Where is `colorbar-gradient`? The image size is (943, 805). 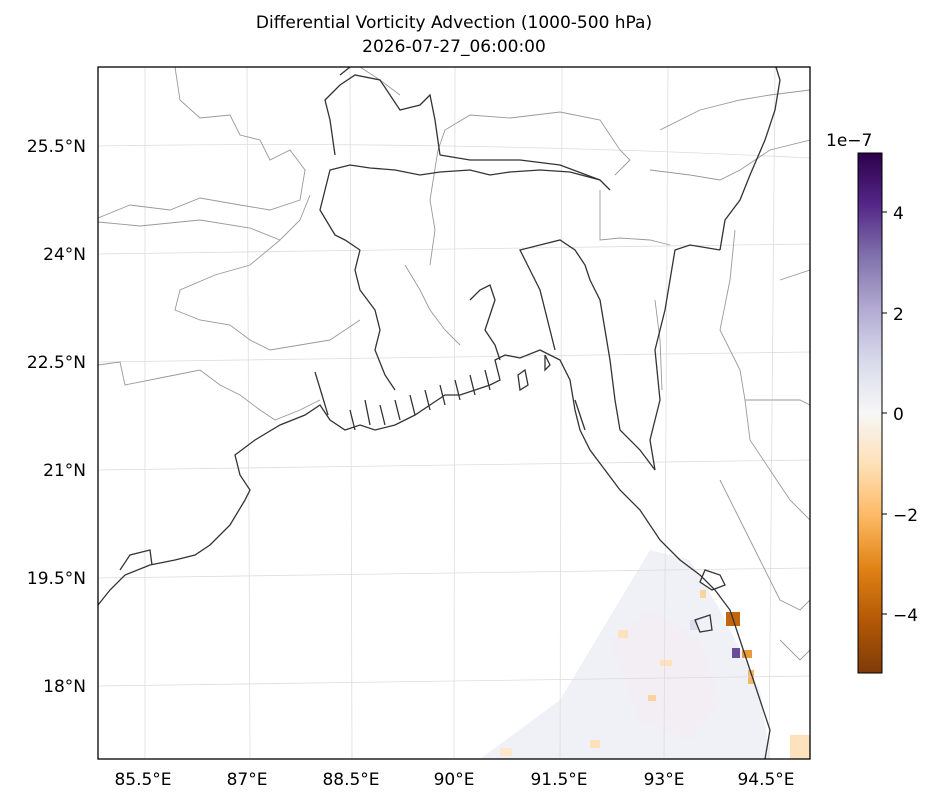 colorbar-gradient is located at coordinates (870, 413).